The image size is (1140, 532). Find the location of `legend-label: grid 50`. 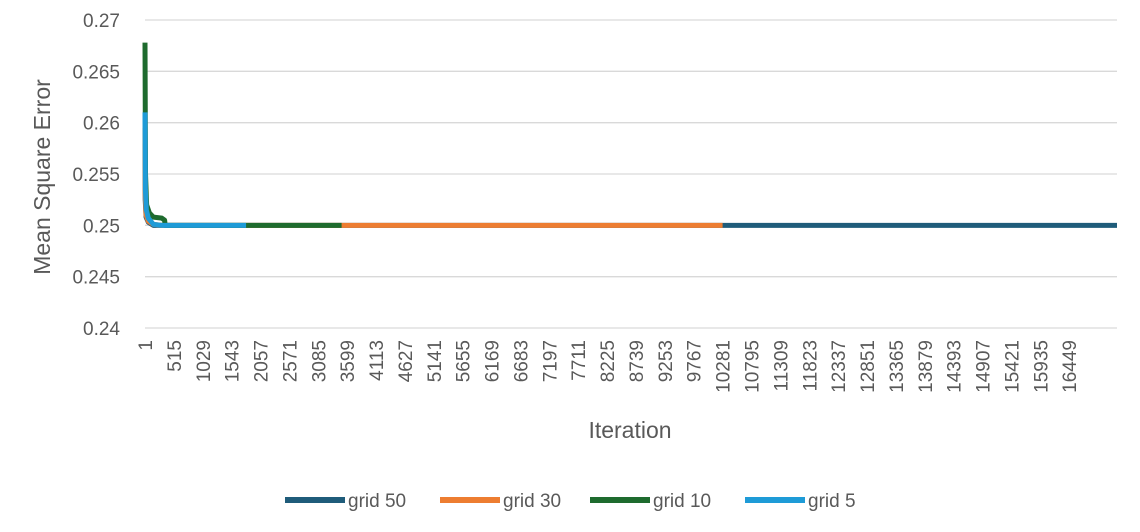

legend-label: grid 50 is located at coordinates (377, 501).